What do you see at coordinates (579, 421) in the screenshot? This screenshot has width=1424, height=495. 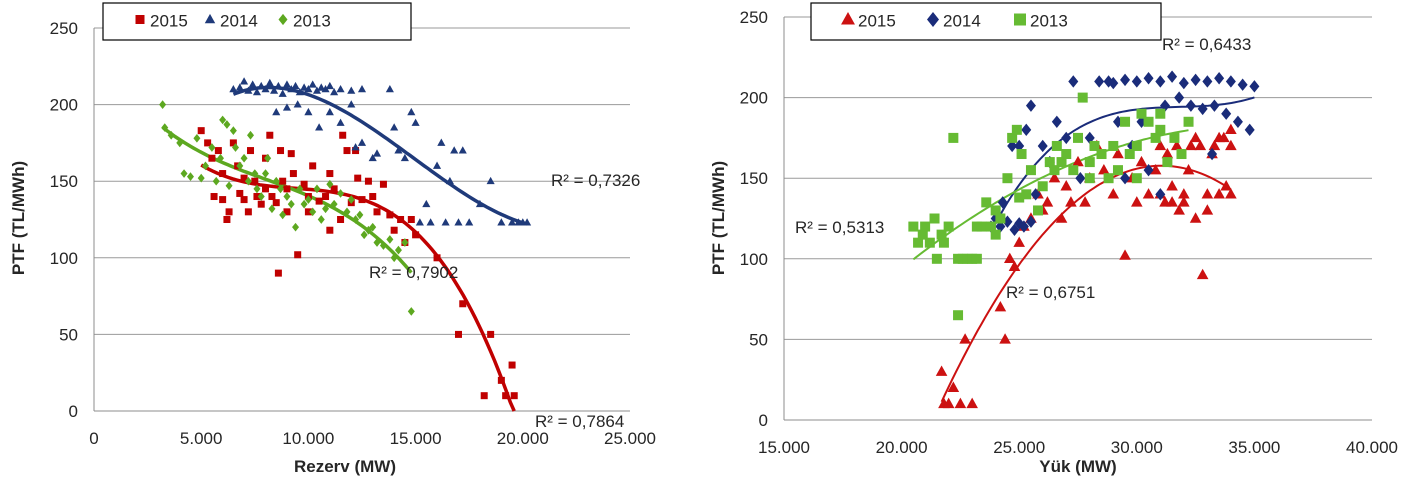 I see `r2-label-2015: R² = 0,7864` at bounding box center [579, 421].